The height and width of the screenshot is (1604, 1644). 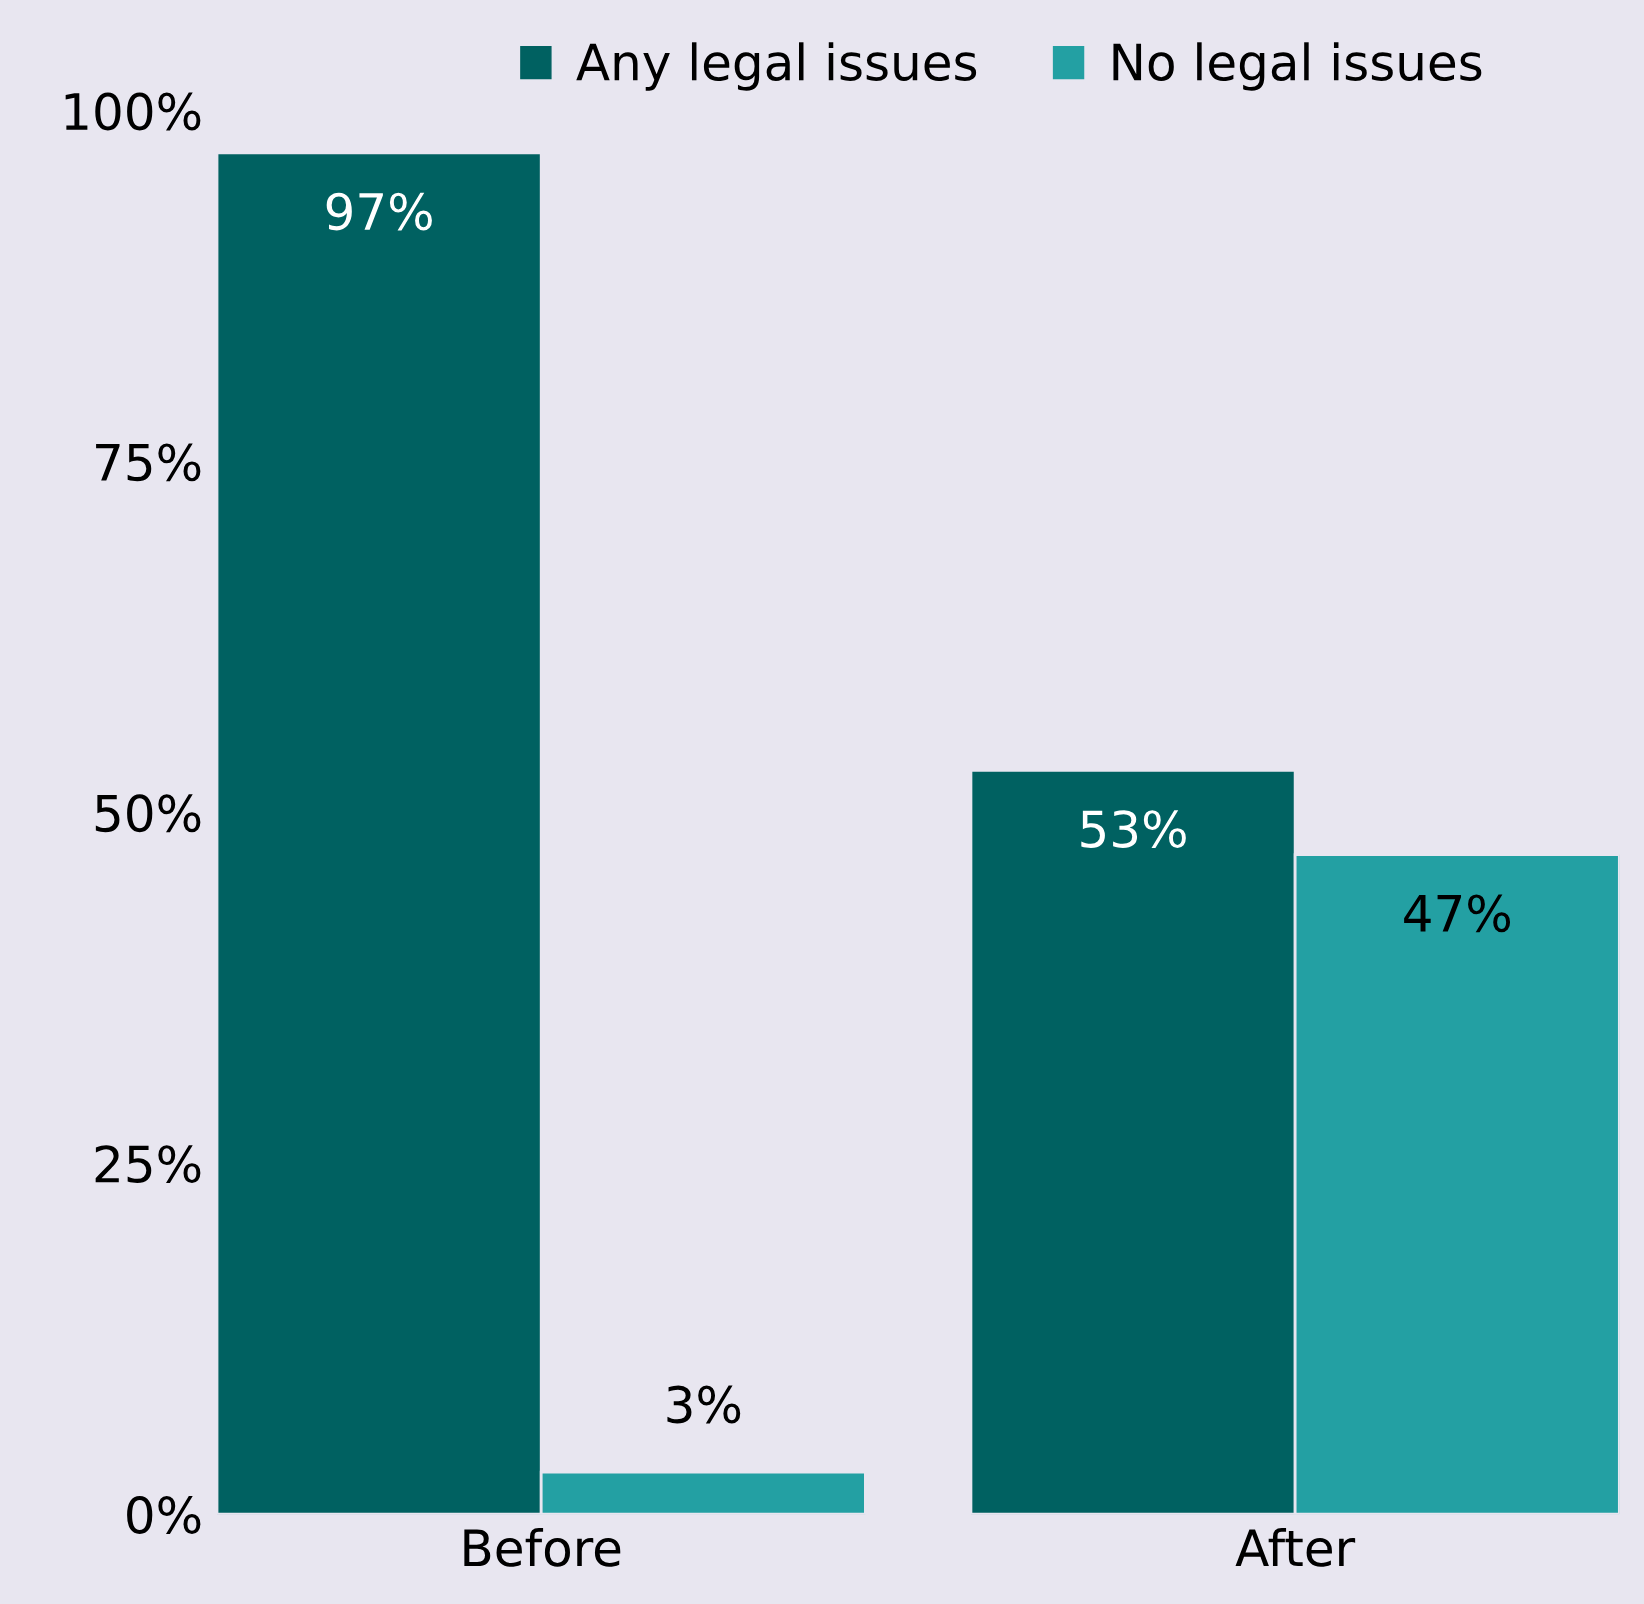 What do you see at coordinates (164, 1515) in the screenshot?
I see `y-tick-label: 0%` at bounding box center [164, 1515].